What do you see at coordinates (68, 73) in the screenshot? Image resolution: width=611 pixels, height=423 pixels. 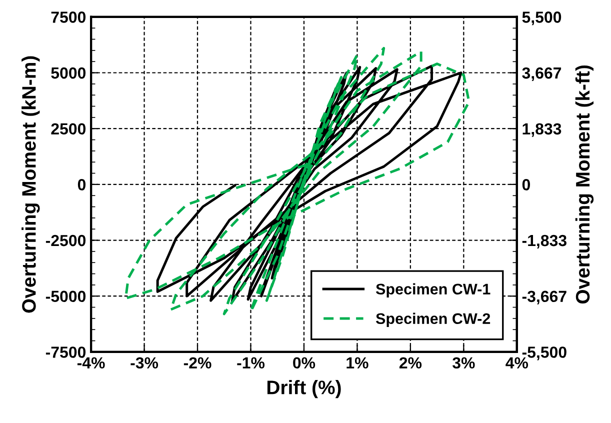 I see `y-tick-label: 5000` at bounding box center [68, 73].